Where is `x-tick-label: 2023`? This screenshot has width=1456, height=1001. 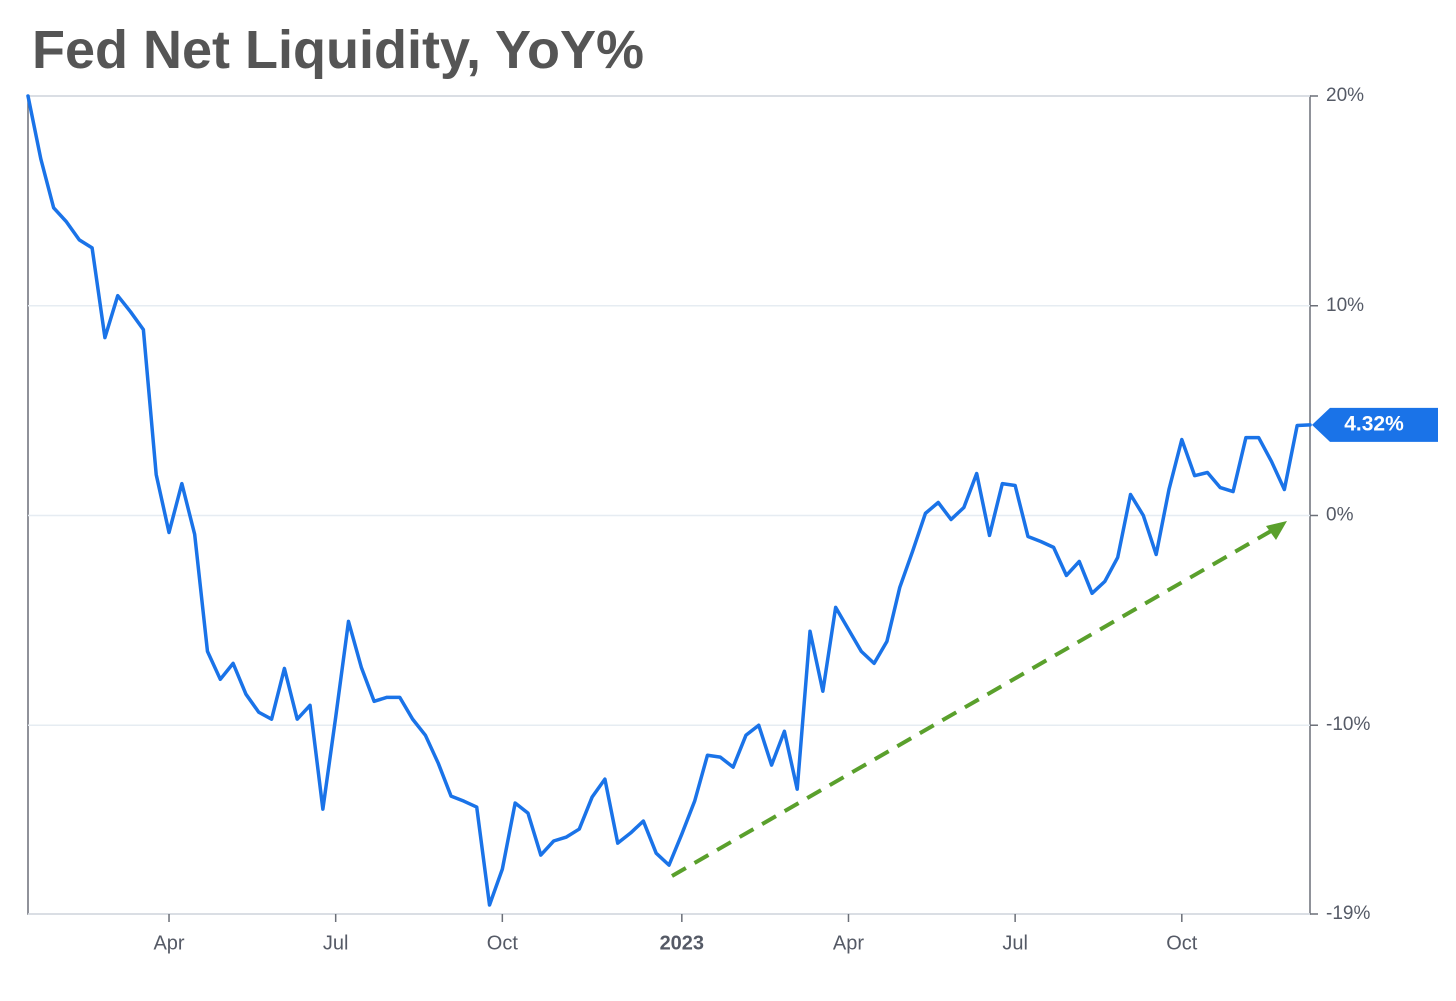
x-tick-label: 2023 is located at coordinates (682, 943).